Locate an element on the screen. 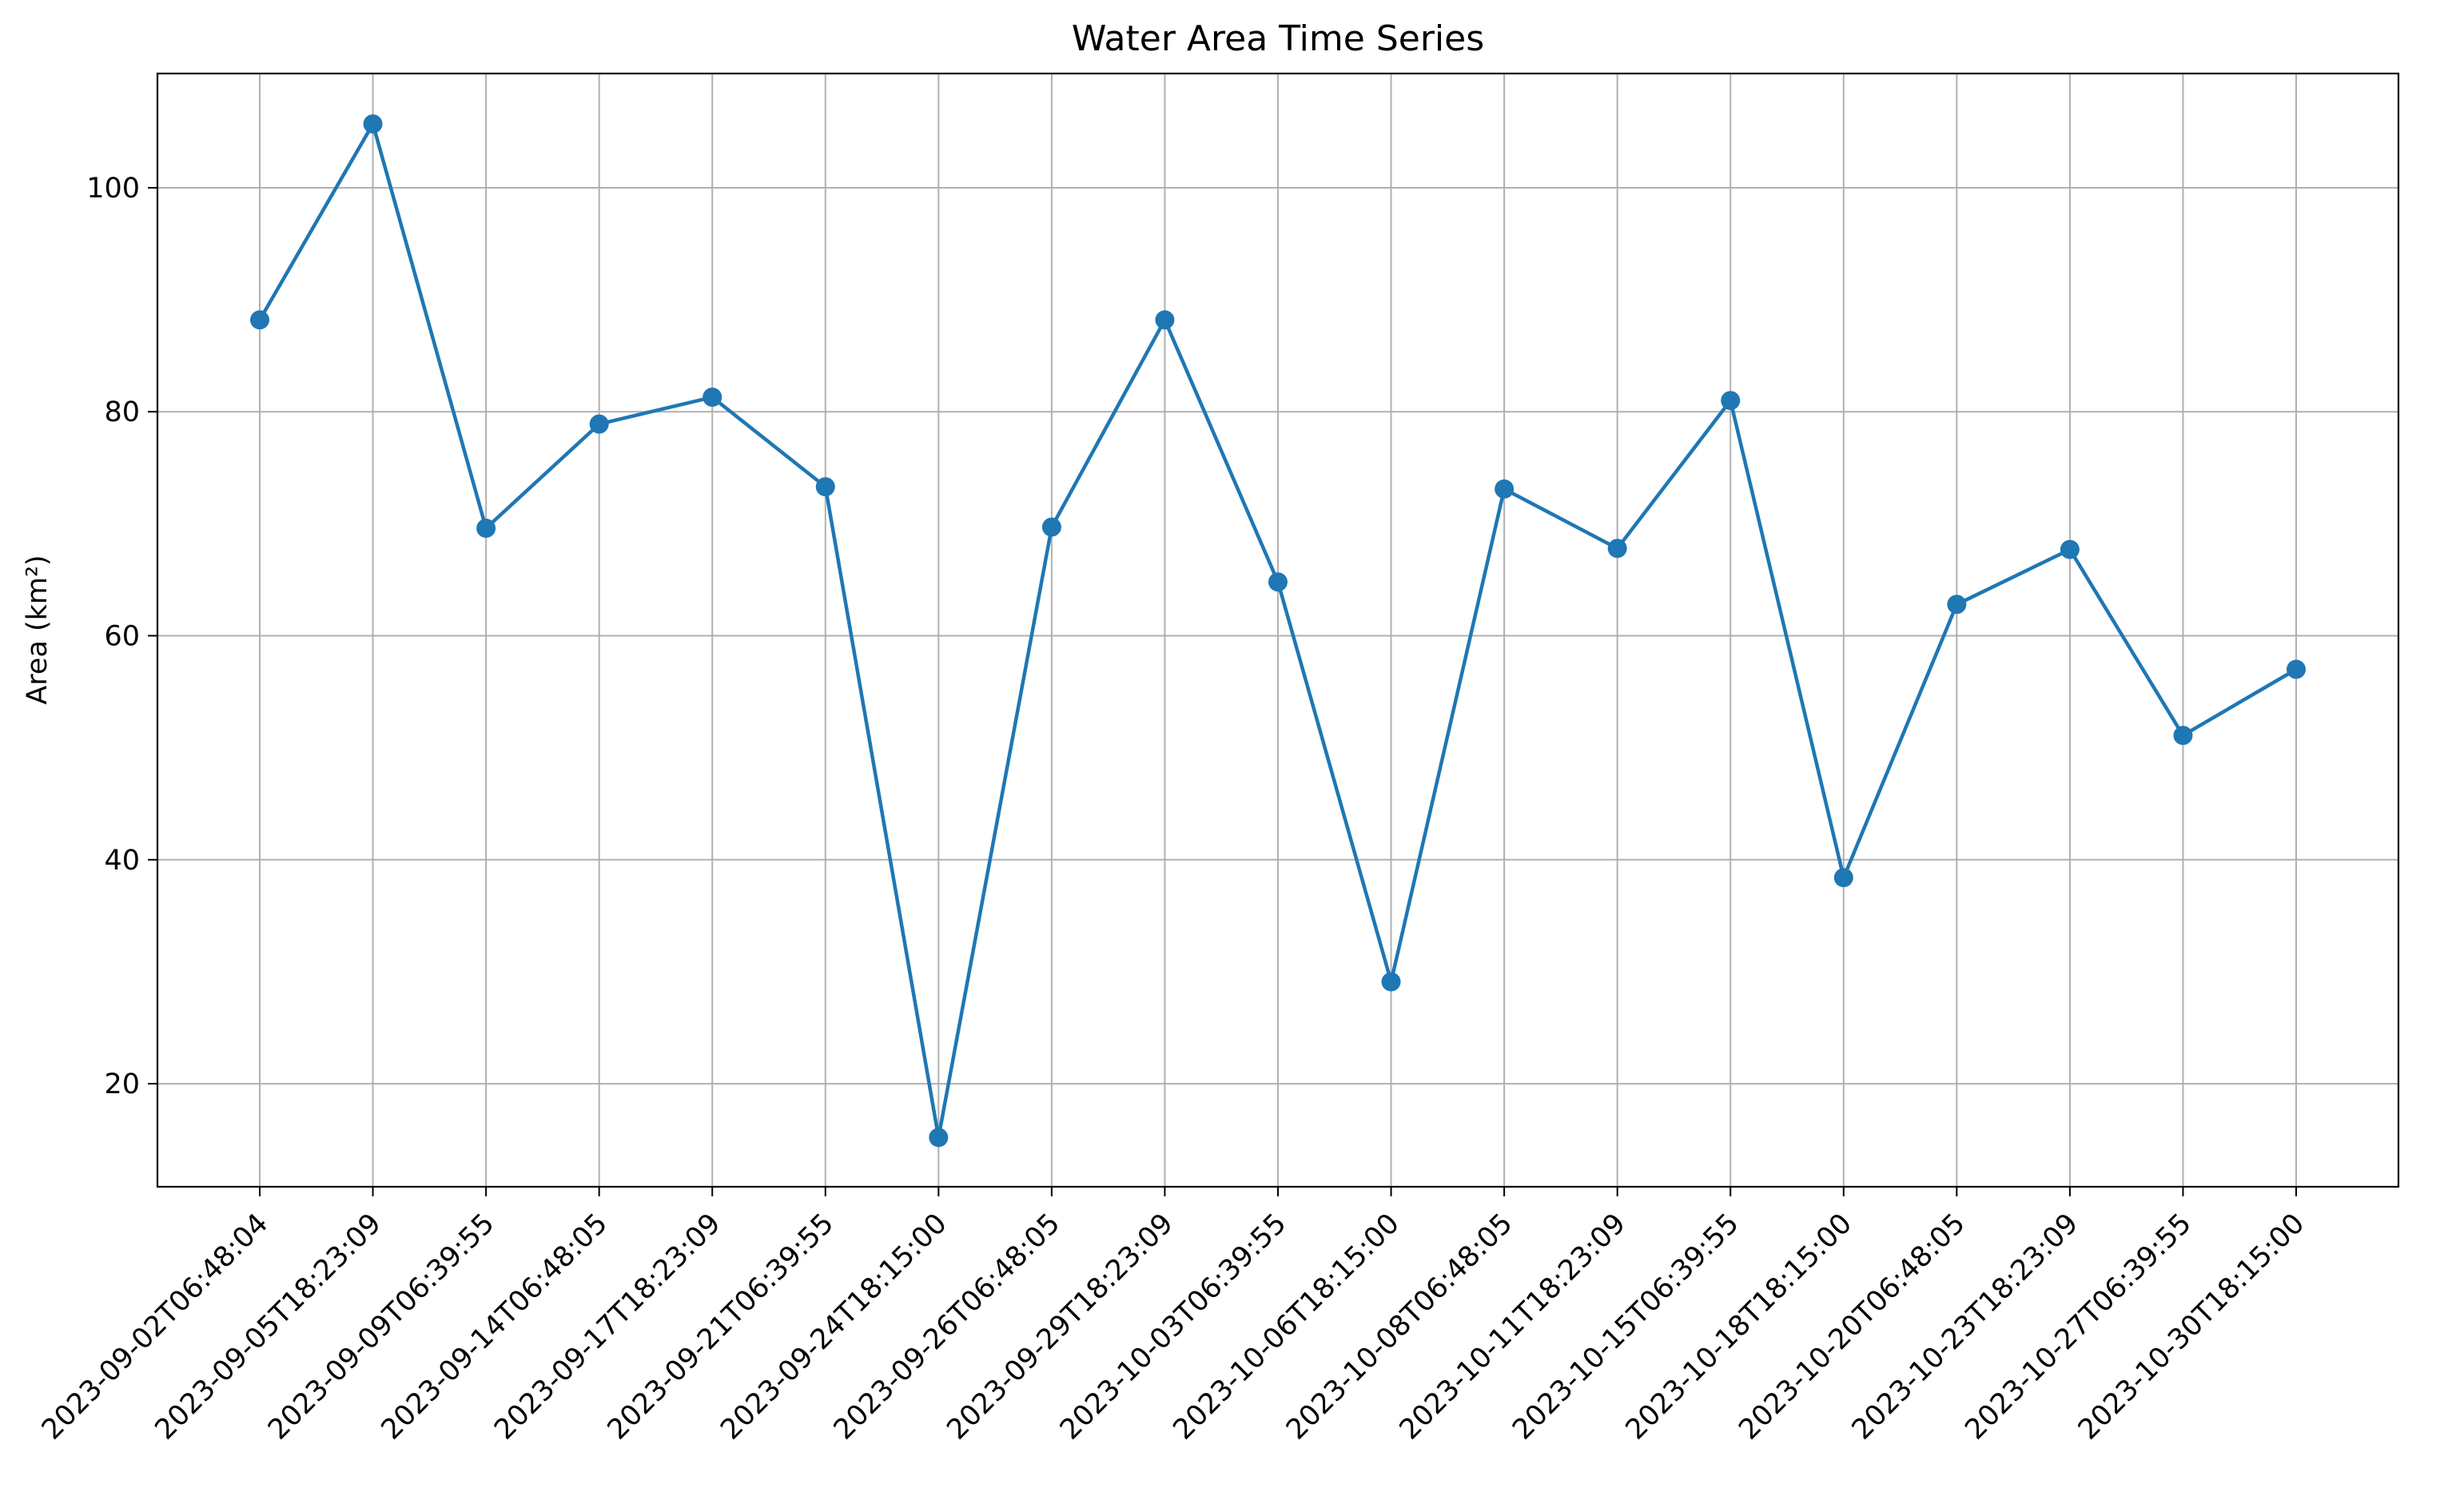  chart-title: Water Area Time Series is located at coordinates (1278, 38).